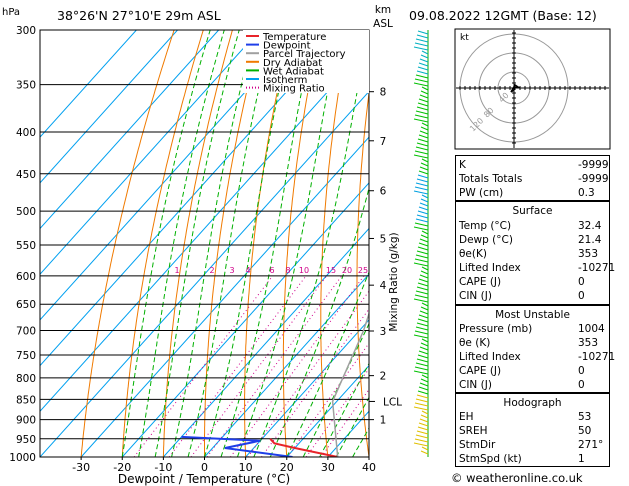  Describe the element at coordinates (204, 467) in the screenshot. I see `x-tick-label: 0` at that location.